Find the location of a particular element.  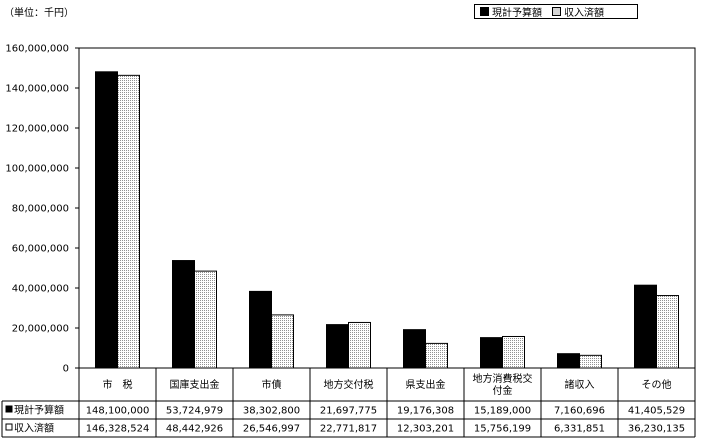

table-cell: 21,697,775 is located at coordinates (348, 411).